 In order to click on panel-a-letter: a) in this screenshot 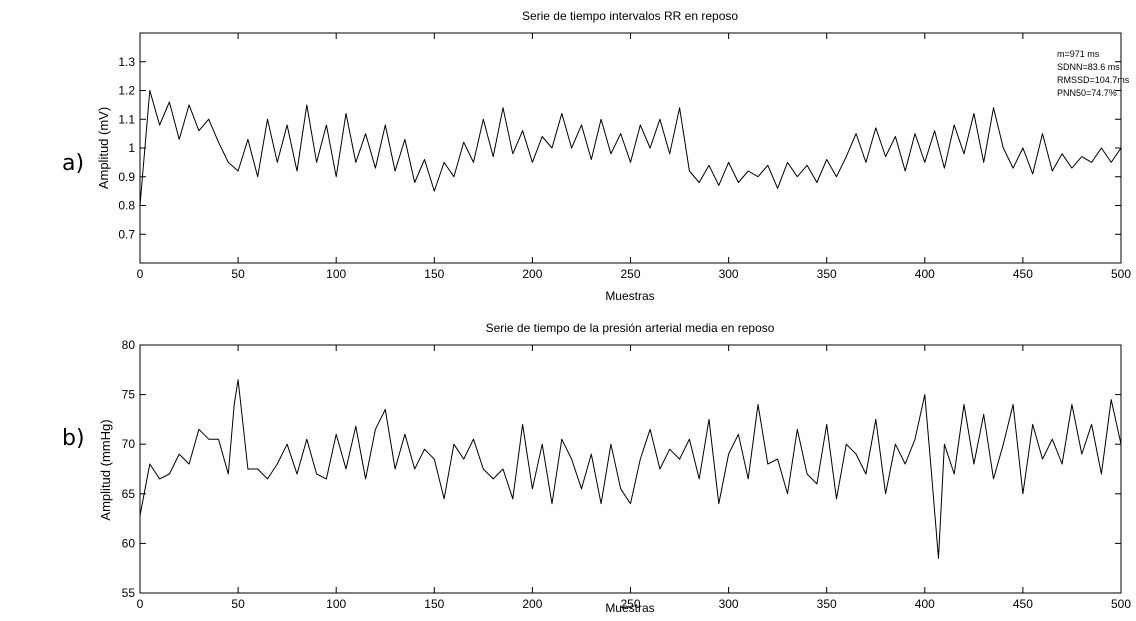, I will do `click(73, 163)`.